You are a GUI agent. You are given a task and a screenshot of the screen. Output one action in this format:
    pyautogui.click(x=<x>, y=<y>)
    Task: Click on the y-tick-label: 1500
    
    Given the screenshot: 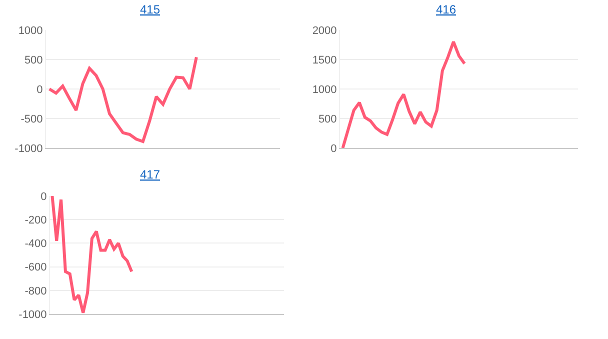 What is the action you would take?
    pyautogui.click(x=324, y=60)
    